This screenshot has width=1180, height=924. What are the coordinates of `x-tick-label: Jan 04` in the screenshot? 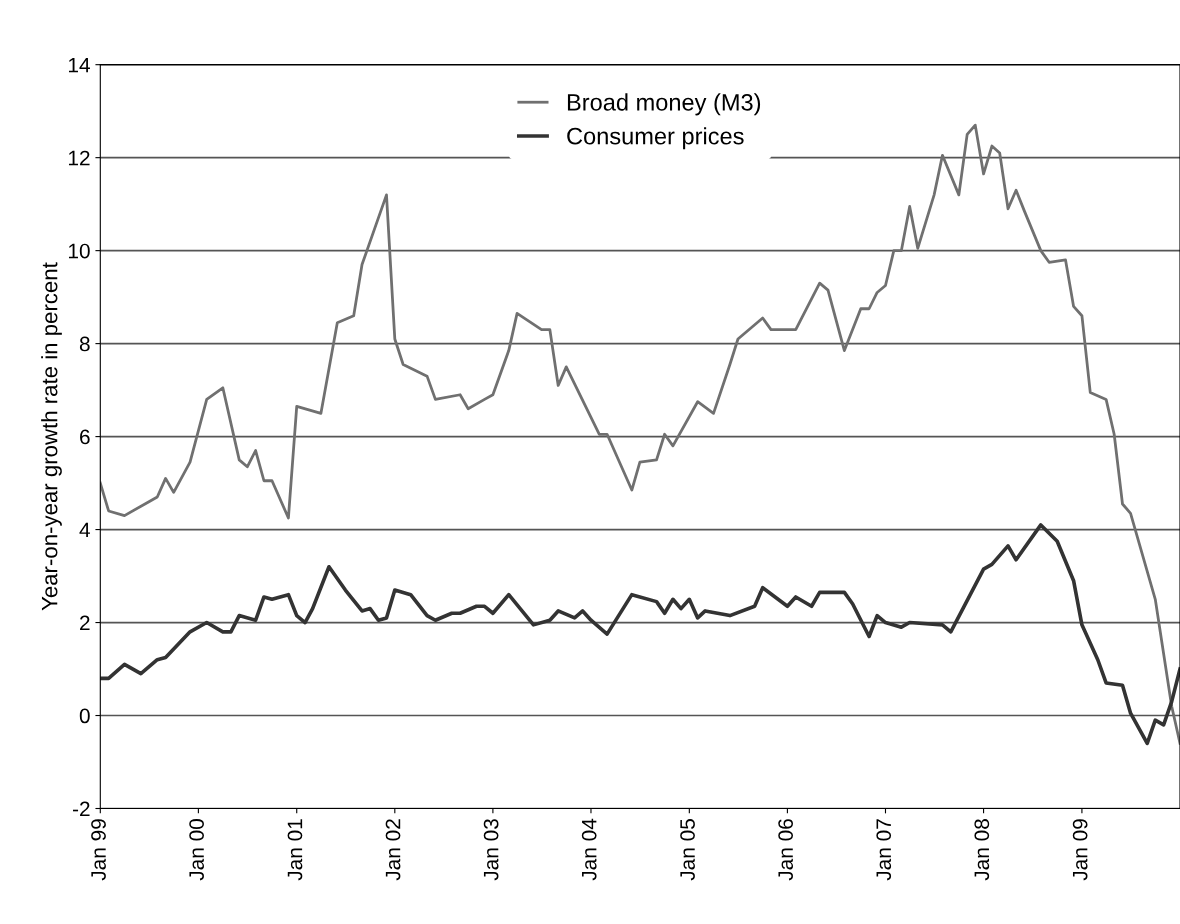 It's located at (589, 849).